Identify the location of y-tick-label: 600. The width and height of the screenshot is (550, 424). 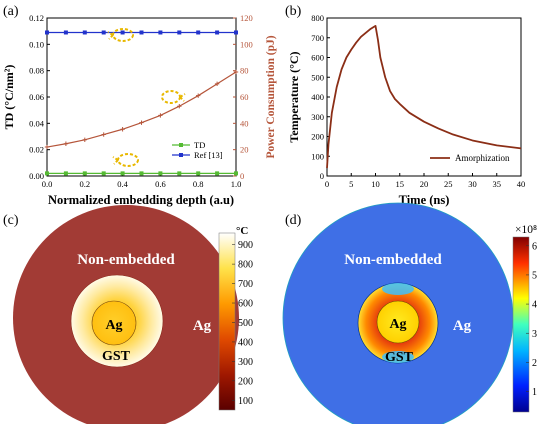
(317, 58).